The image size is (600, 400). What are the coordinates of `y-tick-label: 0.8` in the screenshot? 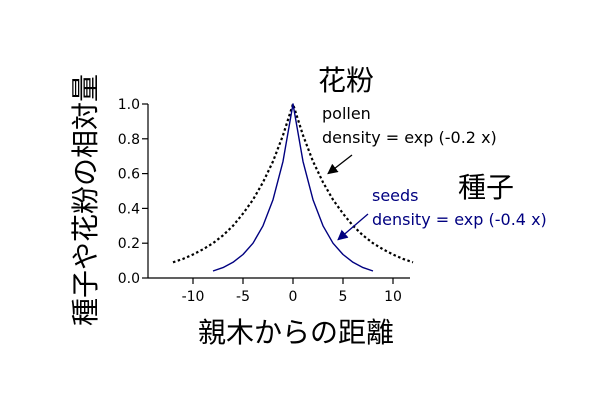 It's located at (129, 140).